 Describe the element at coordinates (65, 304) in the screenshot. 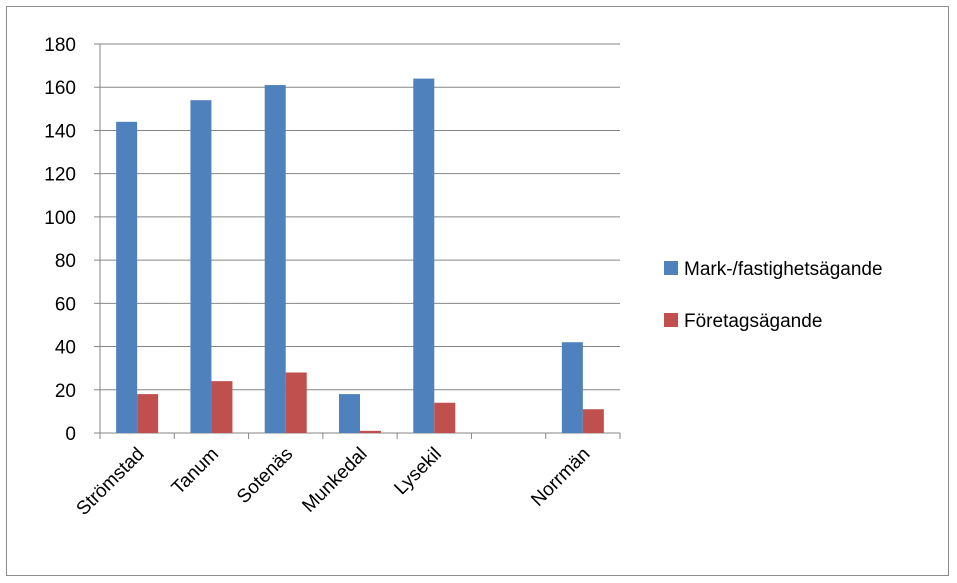

I see `y-tick-label: 60` at that location.